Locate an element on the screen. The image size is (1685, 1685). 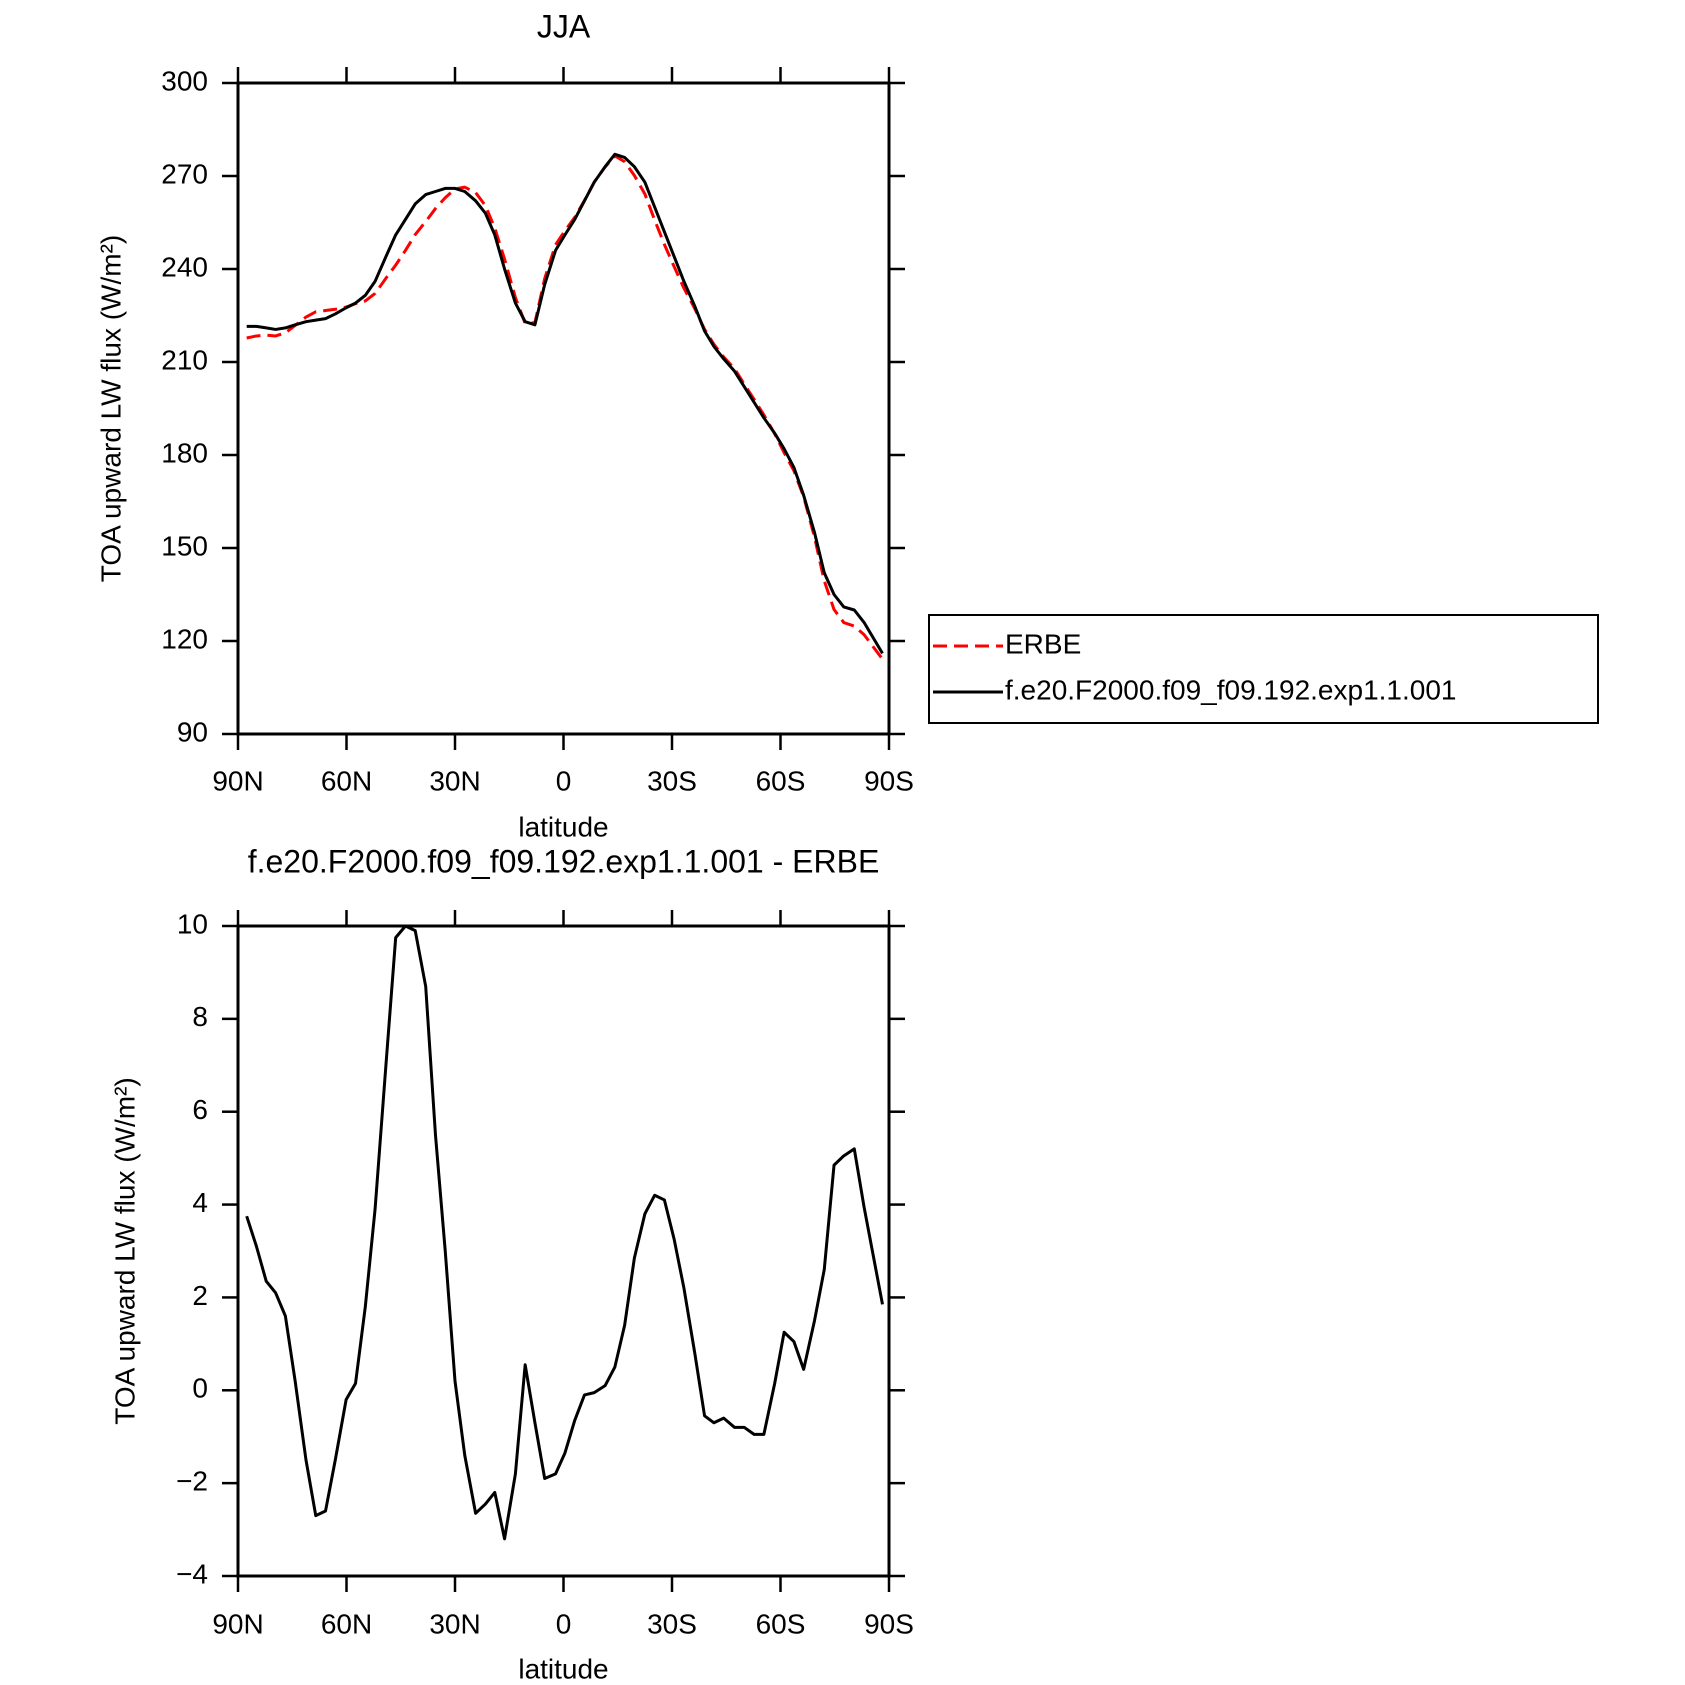
y-tick-label: 2 is located at coordinates (200, 1295).